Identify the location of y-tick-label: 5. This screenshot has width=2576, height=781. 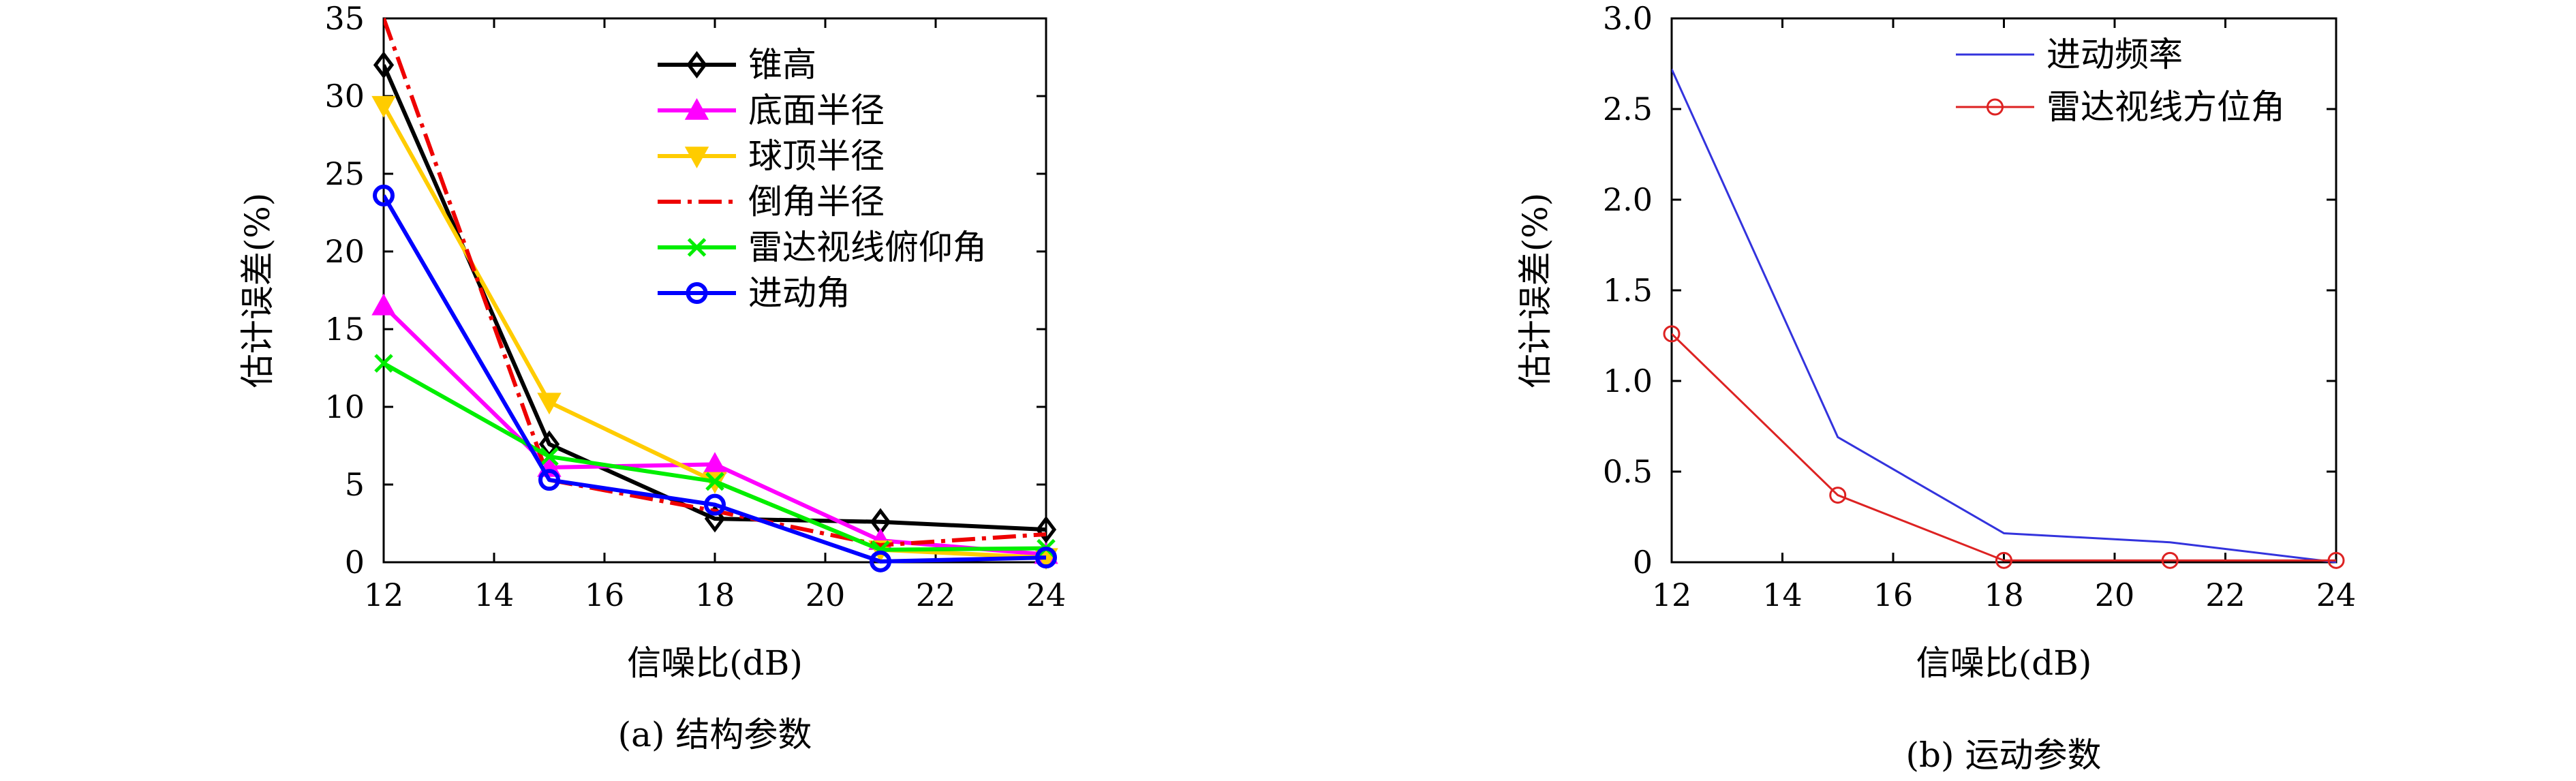
(355, 485).